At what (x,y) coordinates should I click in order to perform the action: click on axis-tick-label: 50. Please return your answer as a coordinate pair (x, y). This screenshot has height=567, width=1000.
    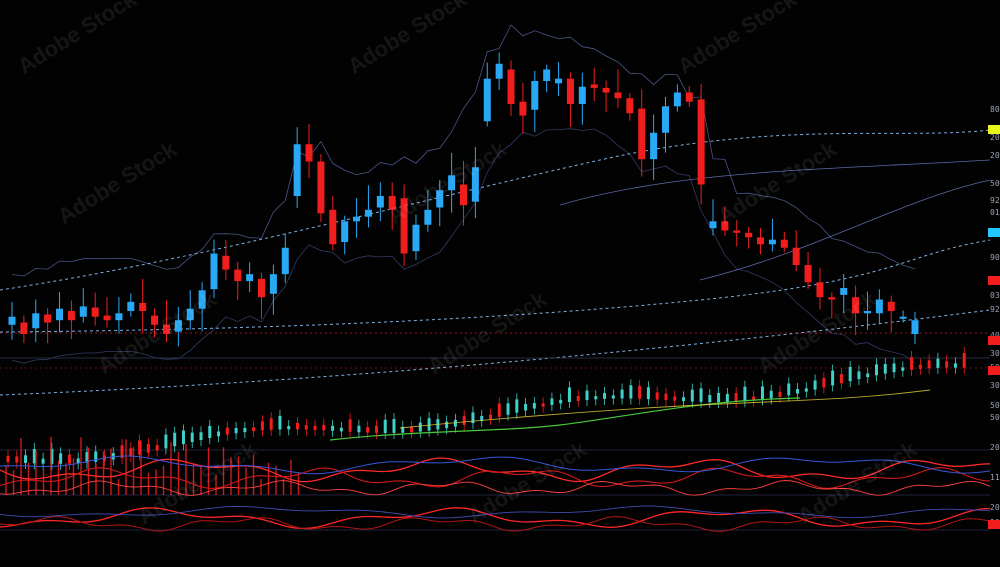
    Looking at the image, I should click on (995, 417).